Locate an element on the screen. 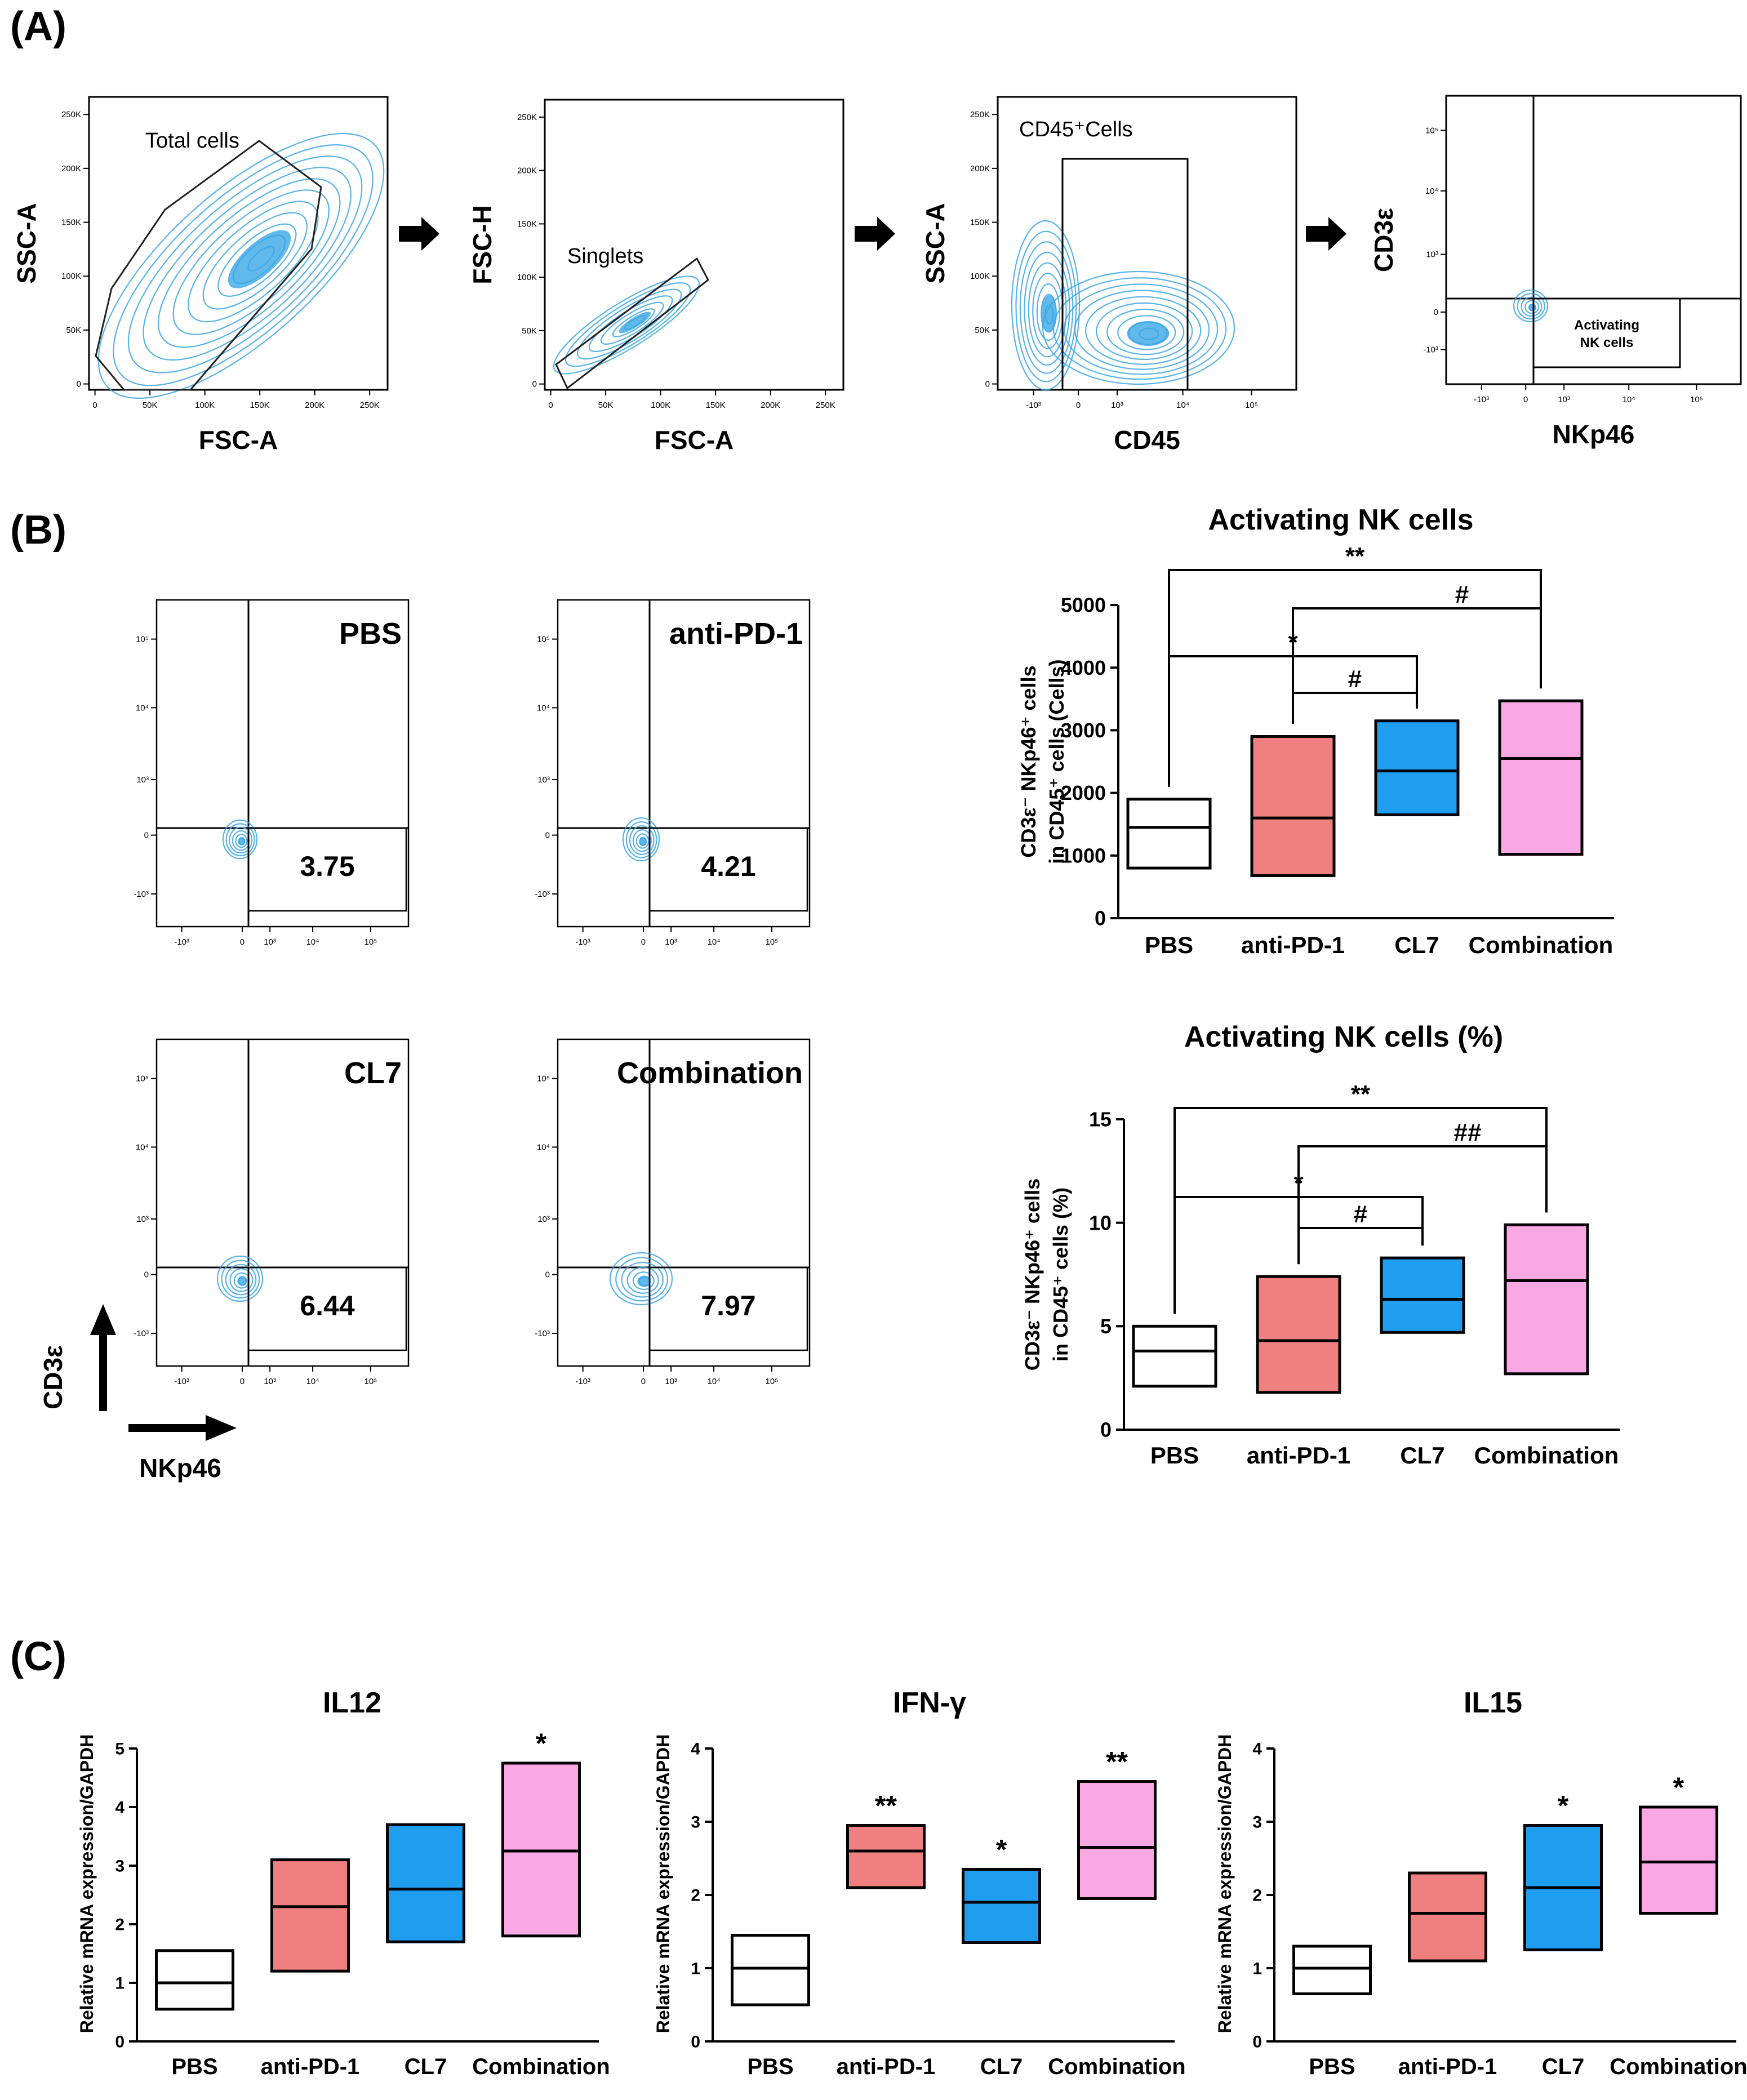 The height and width of the screenshot is (2100, 1747). flow-plot-cl7-contours-core is located at coordinates (242, 1281).